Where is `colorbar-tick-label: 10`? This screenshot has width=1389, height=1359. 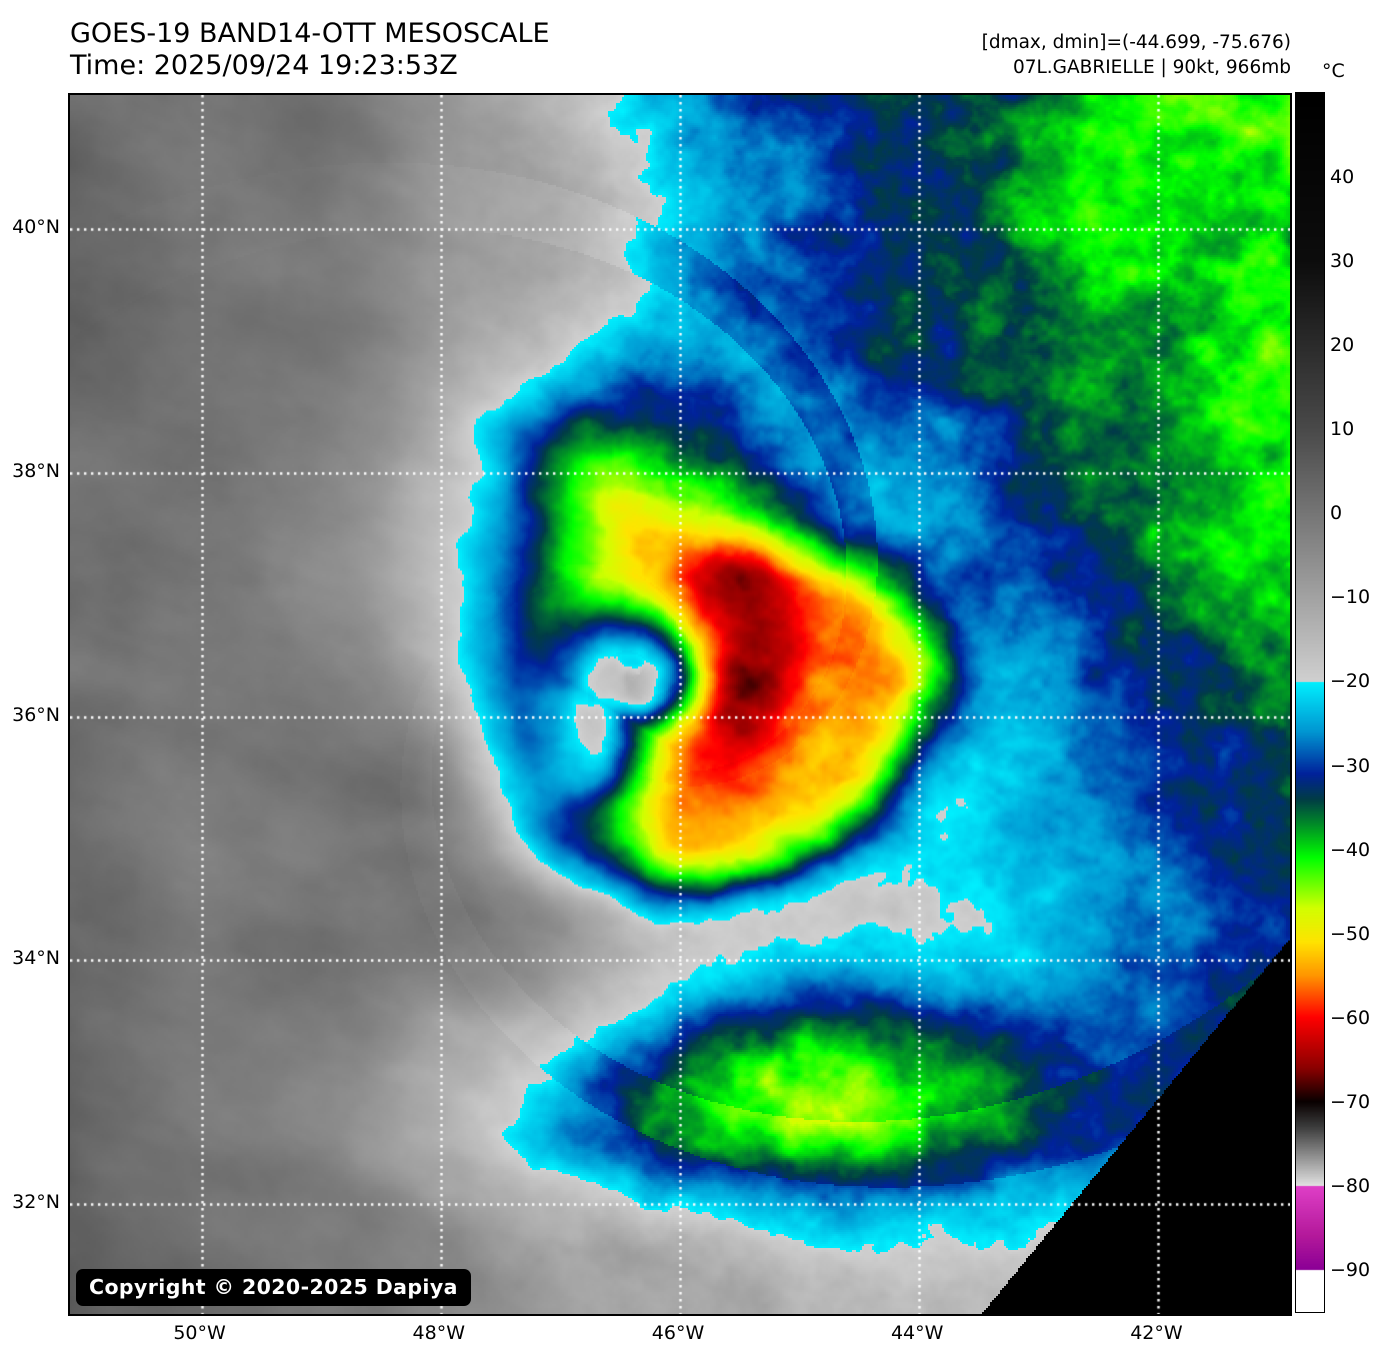
colorbar-tick-label: 10 is located at coordinates (1342, 429).